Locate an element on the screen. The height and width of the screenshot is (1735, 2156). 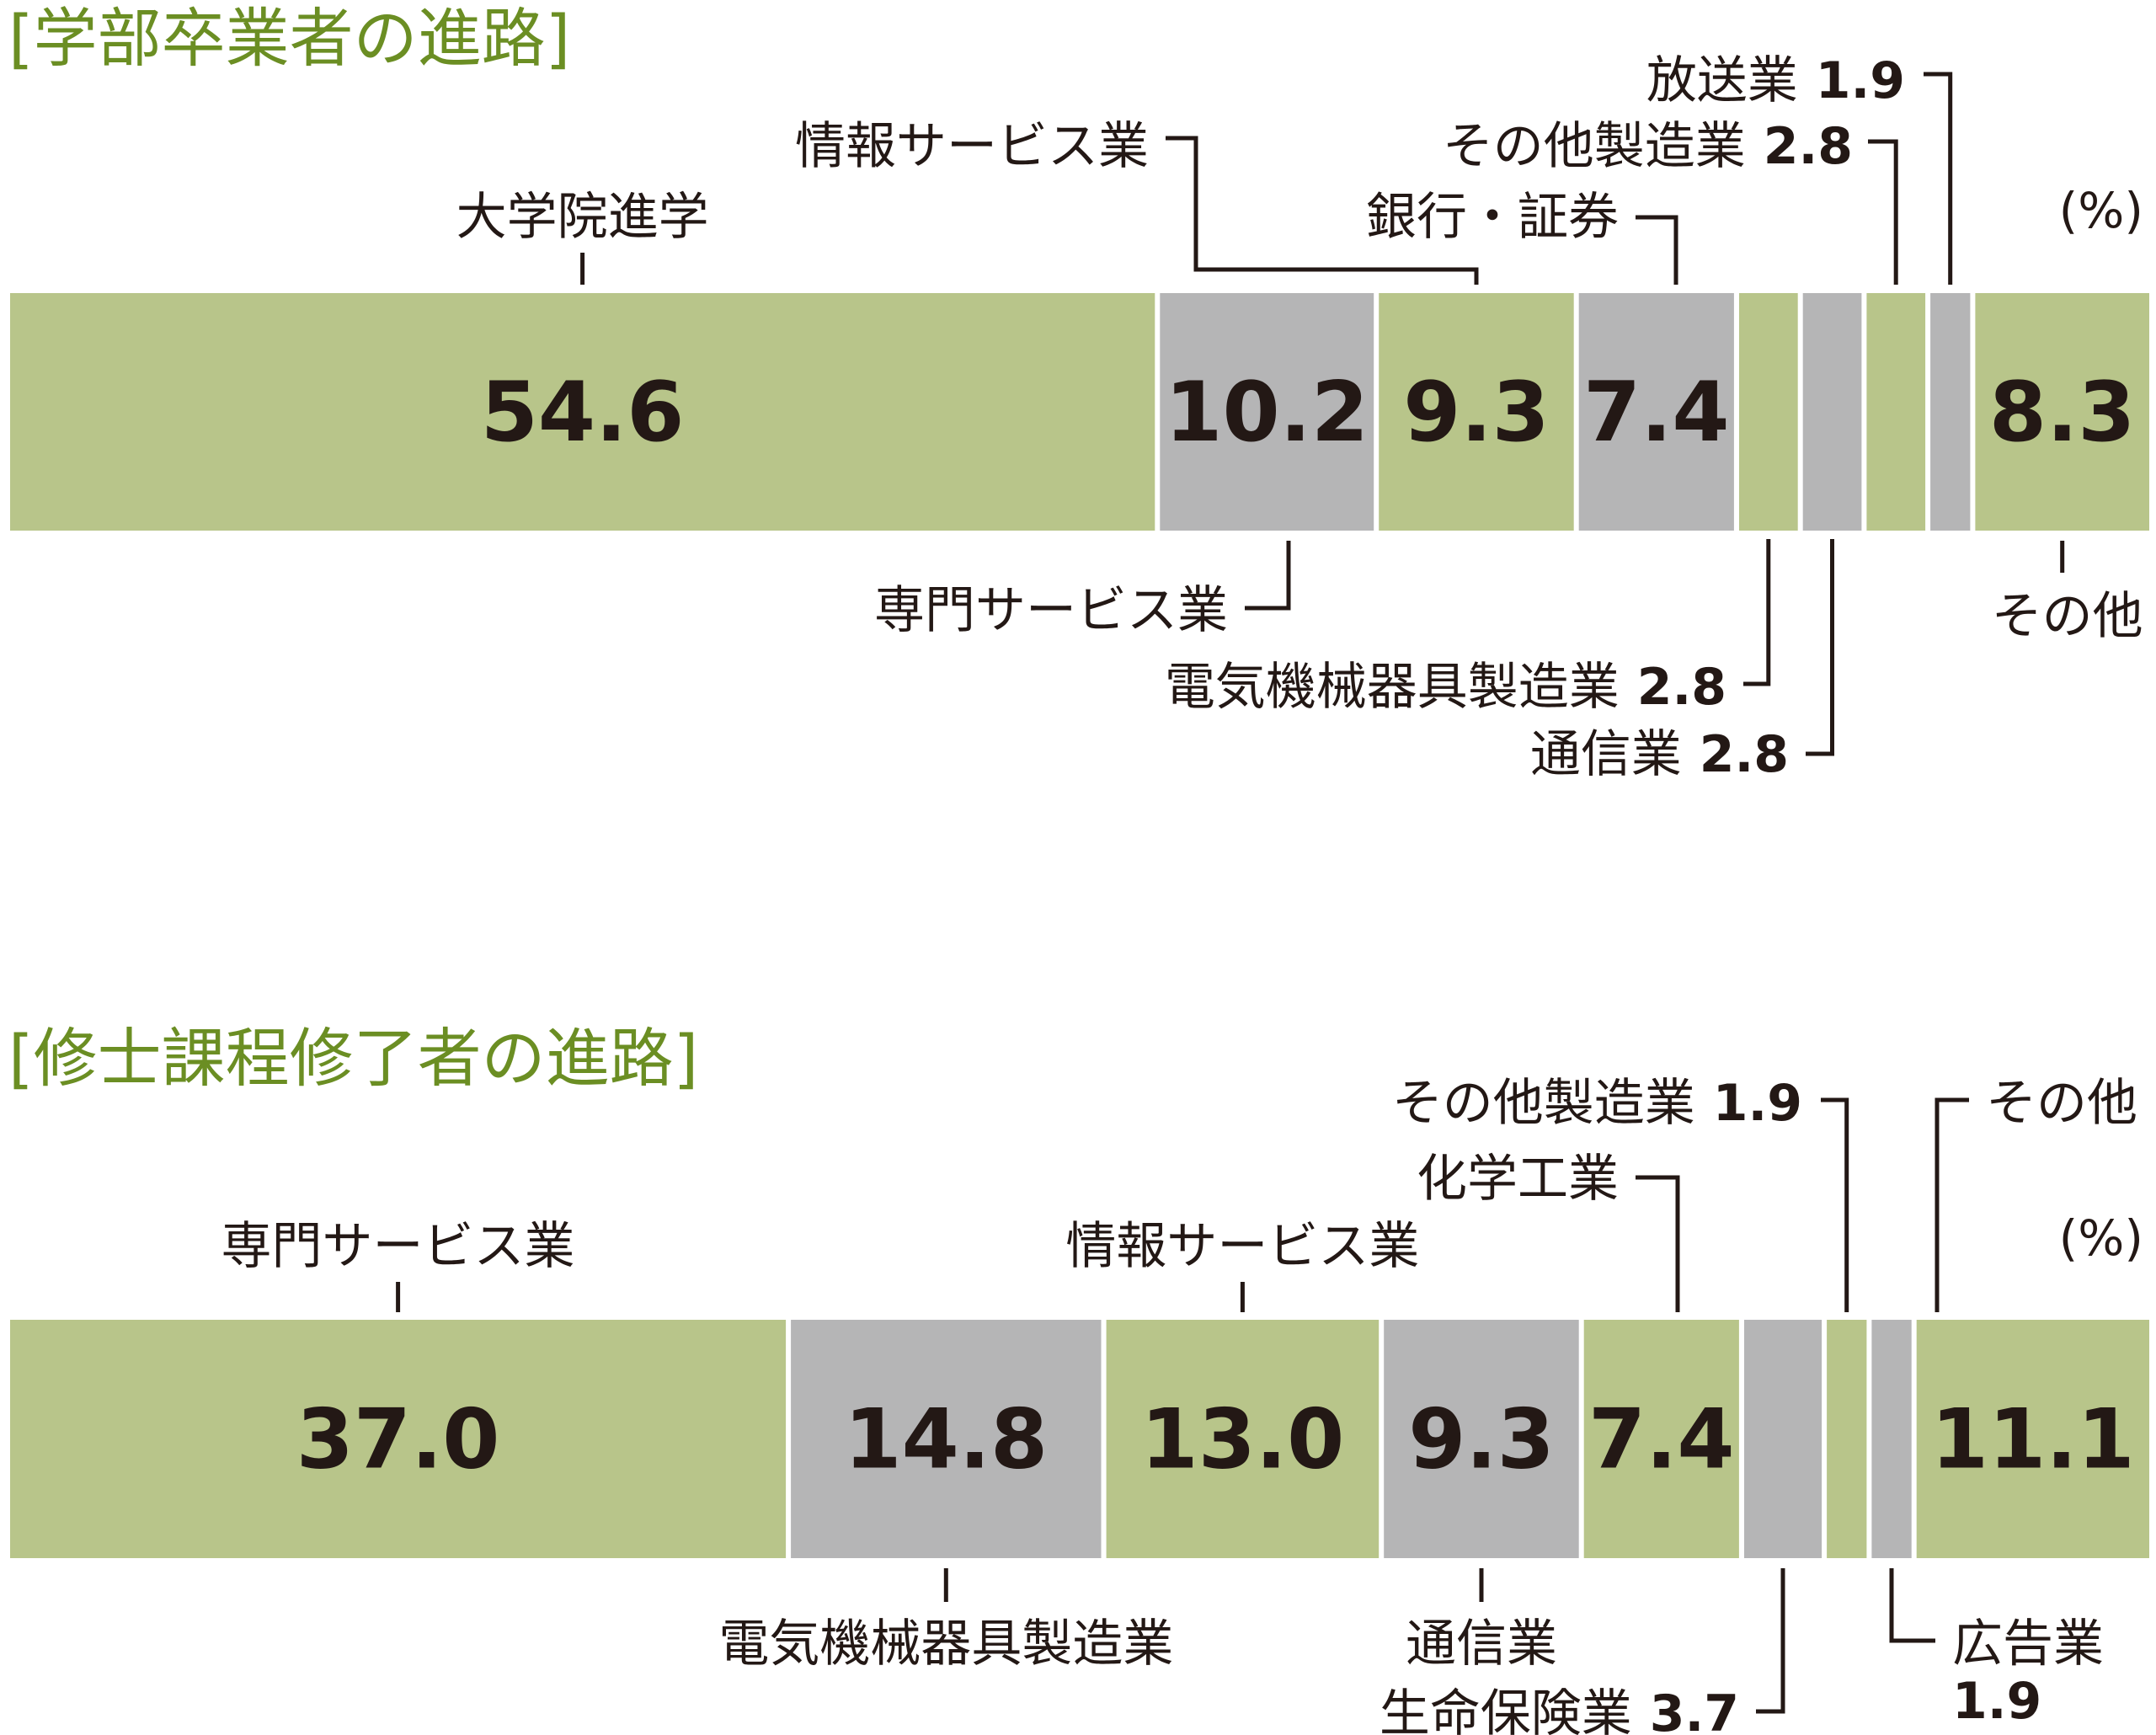
chart2-value-label-8: 11.1 is located at coordinates (2033, 1440).